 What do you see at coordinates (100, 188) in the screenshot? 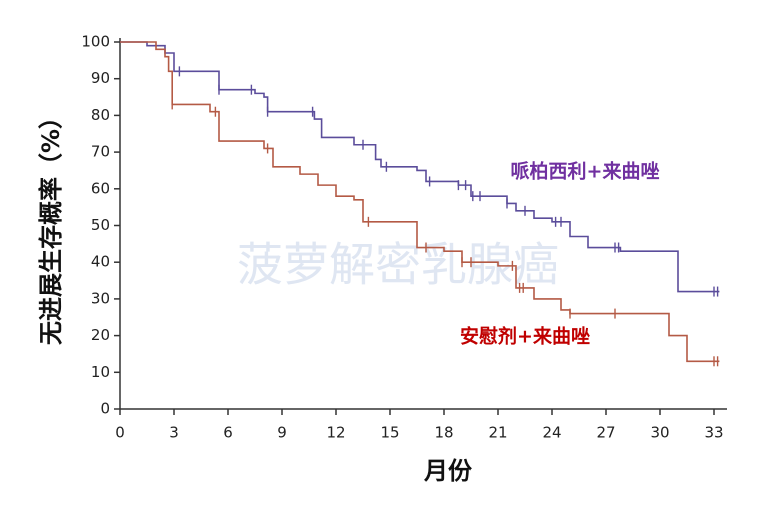
I see `y-tick-label: 60` at bounding box center [100, 188].